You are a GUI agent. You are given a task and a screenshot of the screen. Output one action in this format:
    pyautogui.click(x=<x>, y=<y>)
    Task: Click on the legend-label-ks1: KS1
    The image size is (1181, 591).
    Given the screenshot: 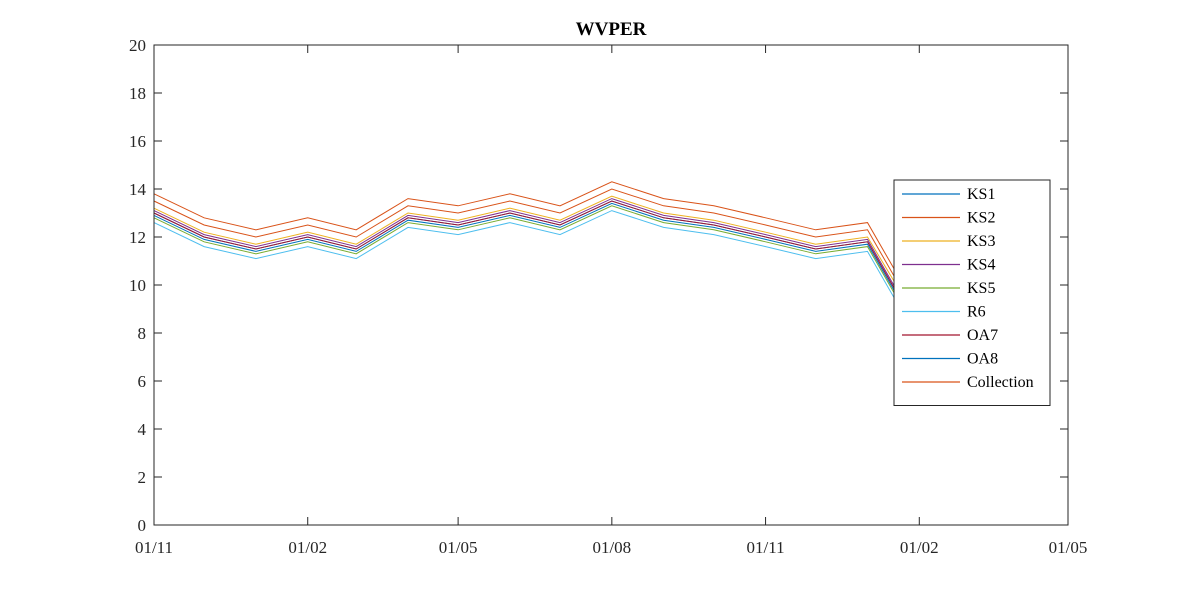 What is the action you would take?
    pyautogui.click(x=981, y=194)
    